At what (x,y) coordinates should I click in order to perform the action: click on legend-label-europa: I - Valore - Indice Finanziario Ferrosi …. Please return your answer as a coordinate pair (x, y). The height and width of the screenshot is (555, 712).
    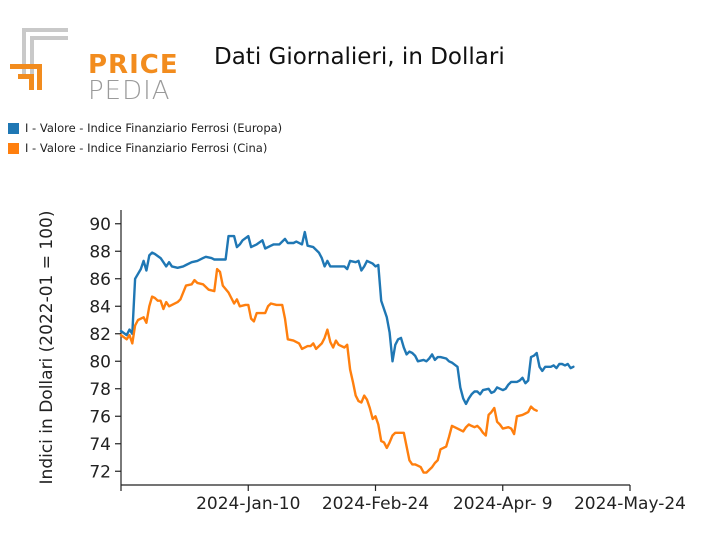
    Looking at the image, I should click on (154, 128).